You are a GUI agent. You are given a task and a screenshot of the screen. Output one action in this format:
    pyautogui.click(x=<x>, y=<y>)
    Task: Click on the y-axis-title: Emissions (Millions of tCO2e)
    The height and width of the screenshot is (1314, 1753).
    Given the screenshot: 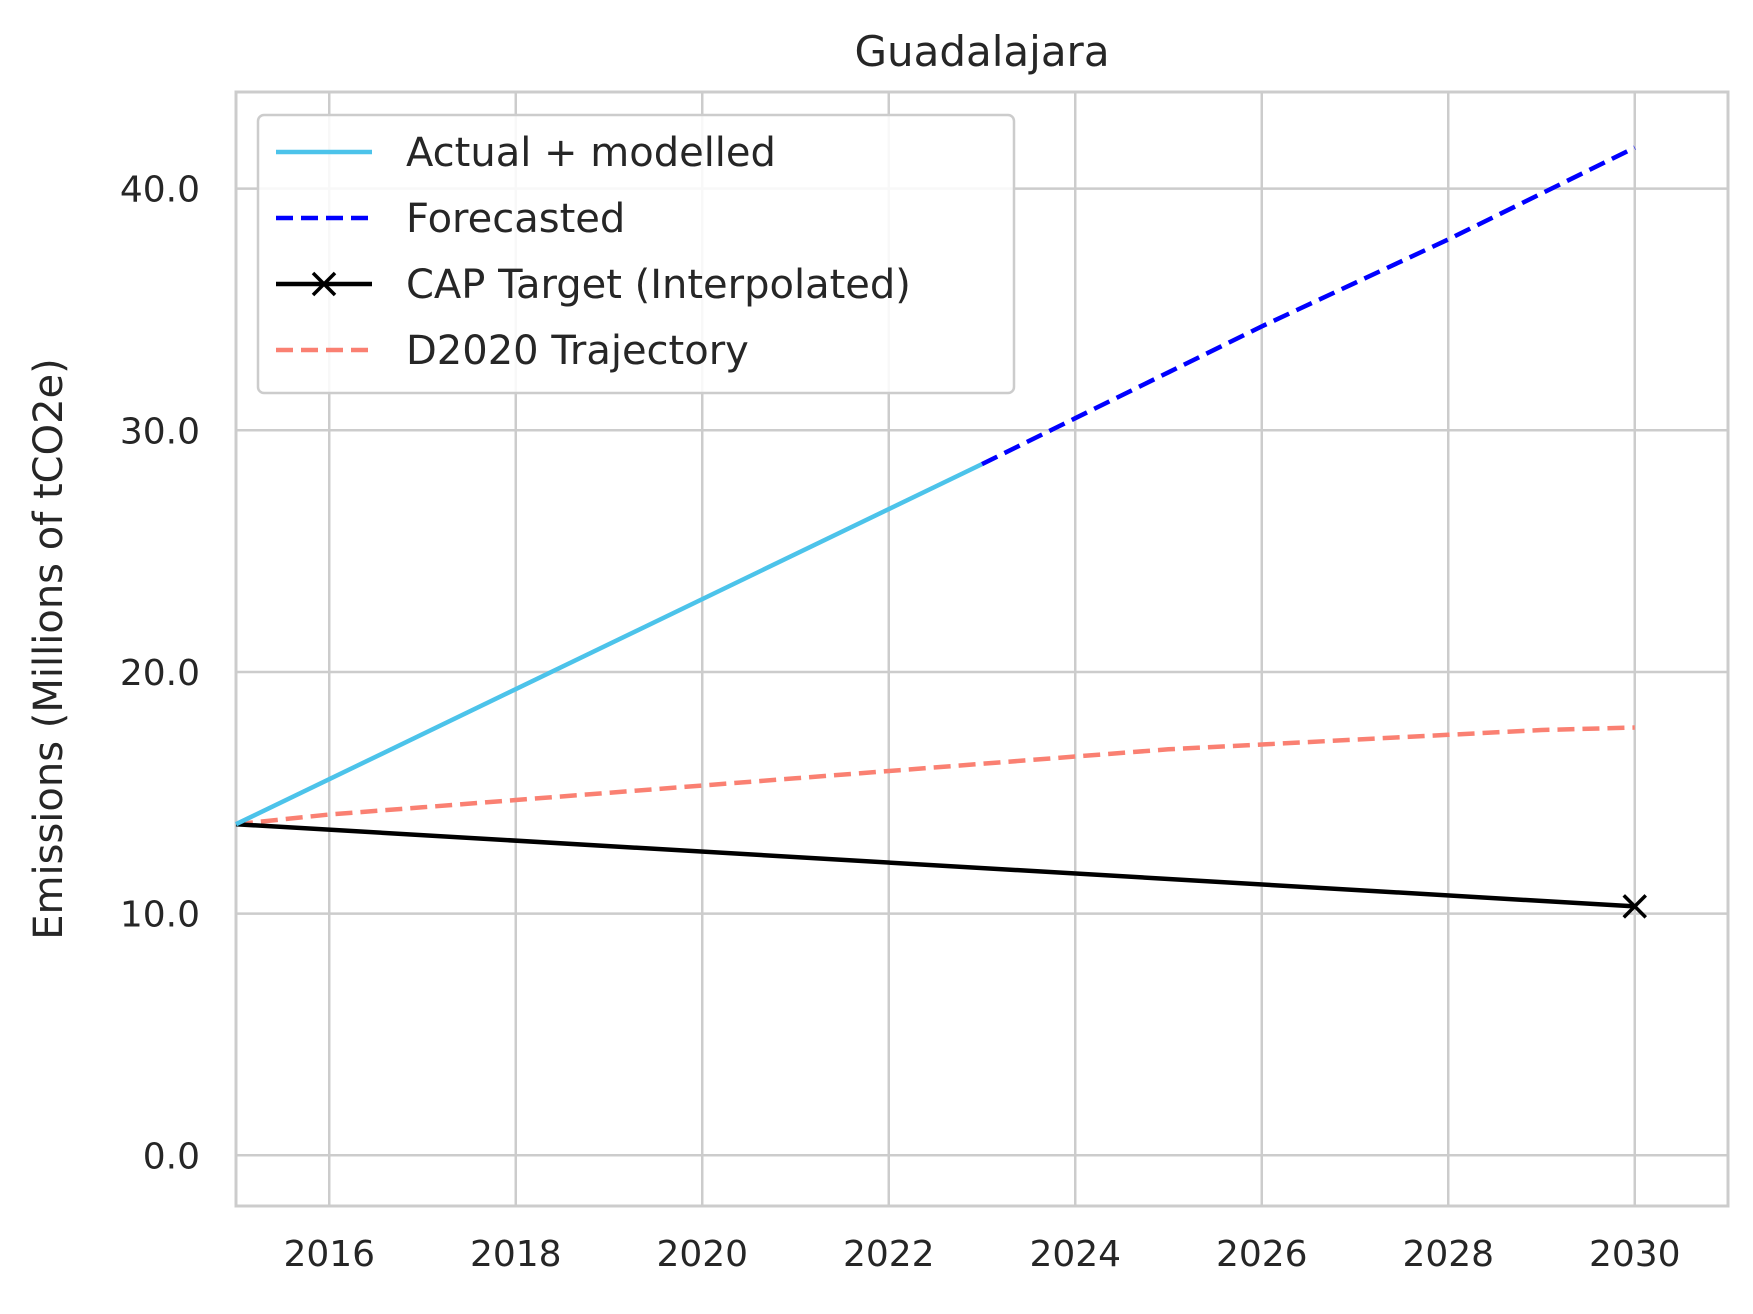 What is the action you would take?
    pyautogui.click(x=49, y=649)
    